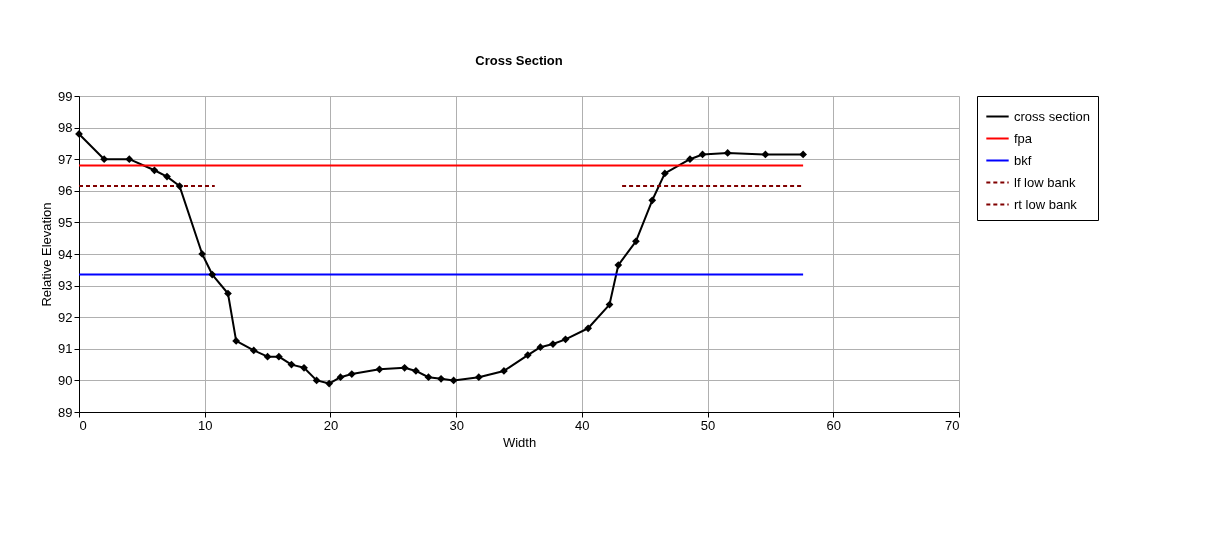  What do you see at coordinates (1052, 116) in the screenshot?
I see `legend-label: cross section` at bounding box center [1052, 116].